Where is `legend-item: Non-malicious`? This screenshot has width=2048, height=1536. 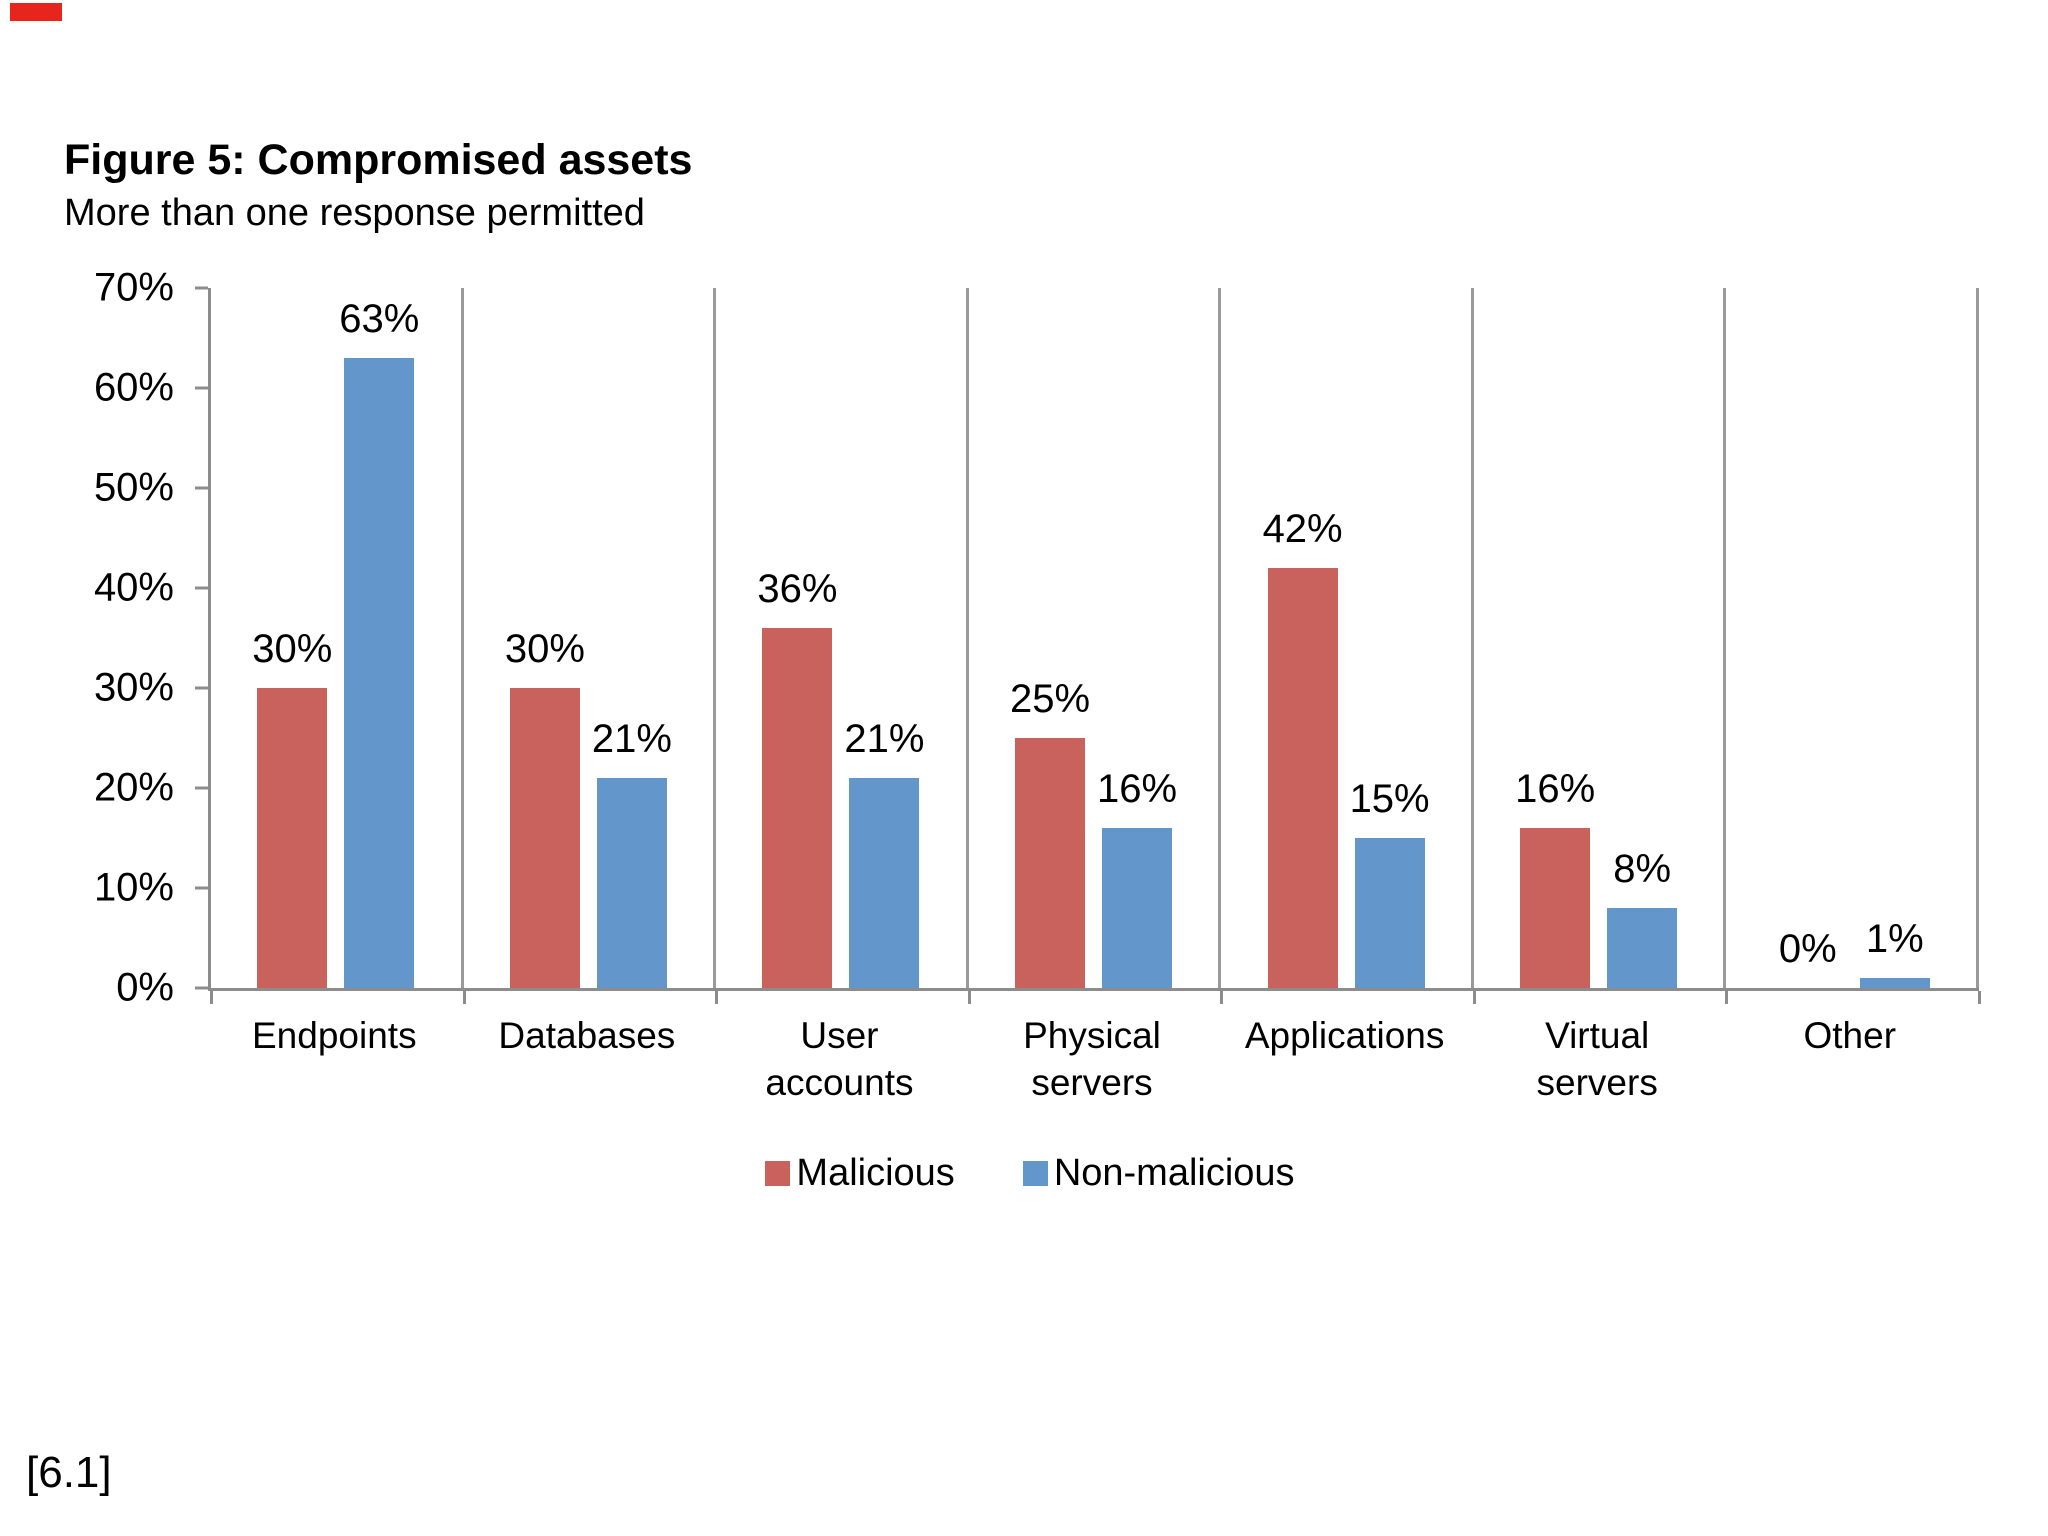 legend-item: Non-malicious is located at coordinates (1158, 1173).